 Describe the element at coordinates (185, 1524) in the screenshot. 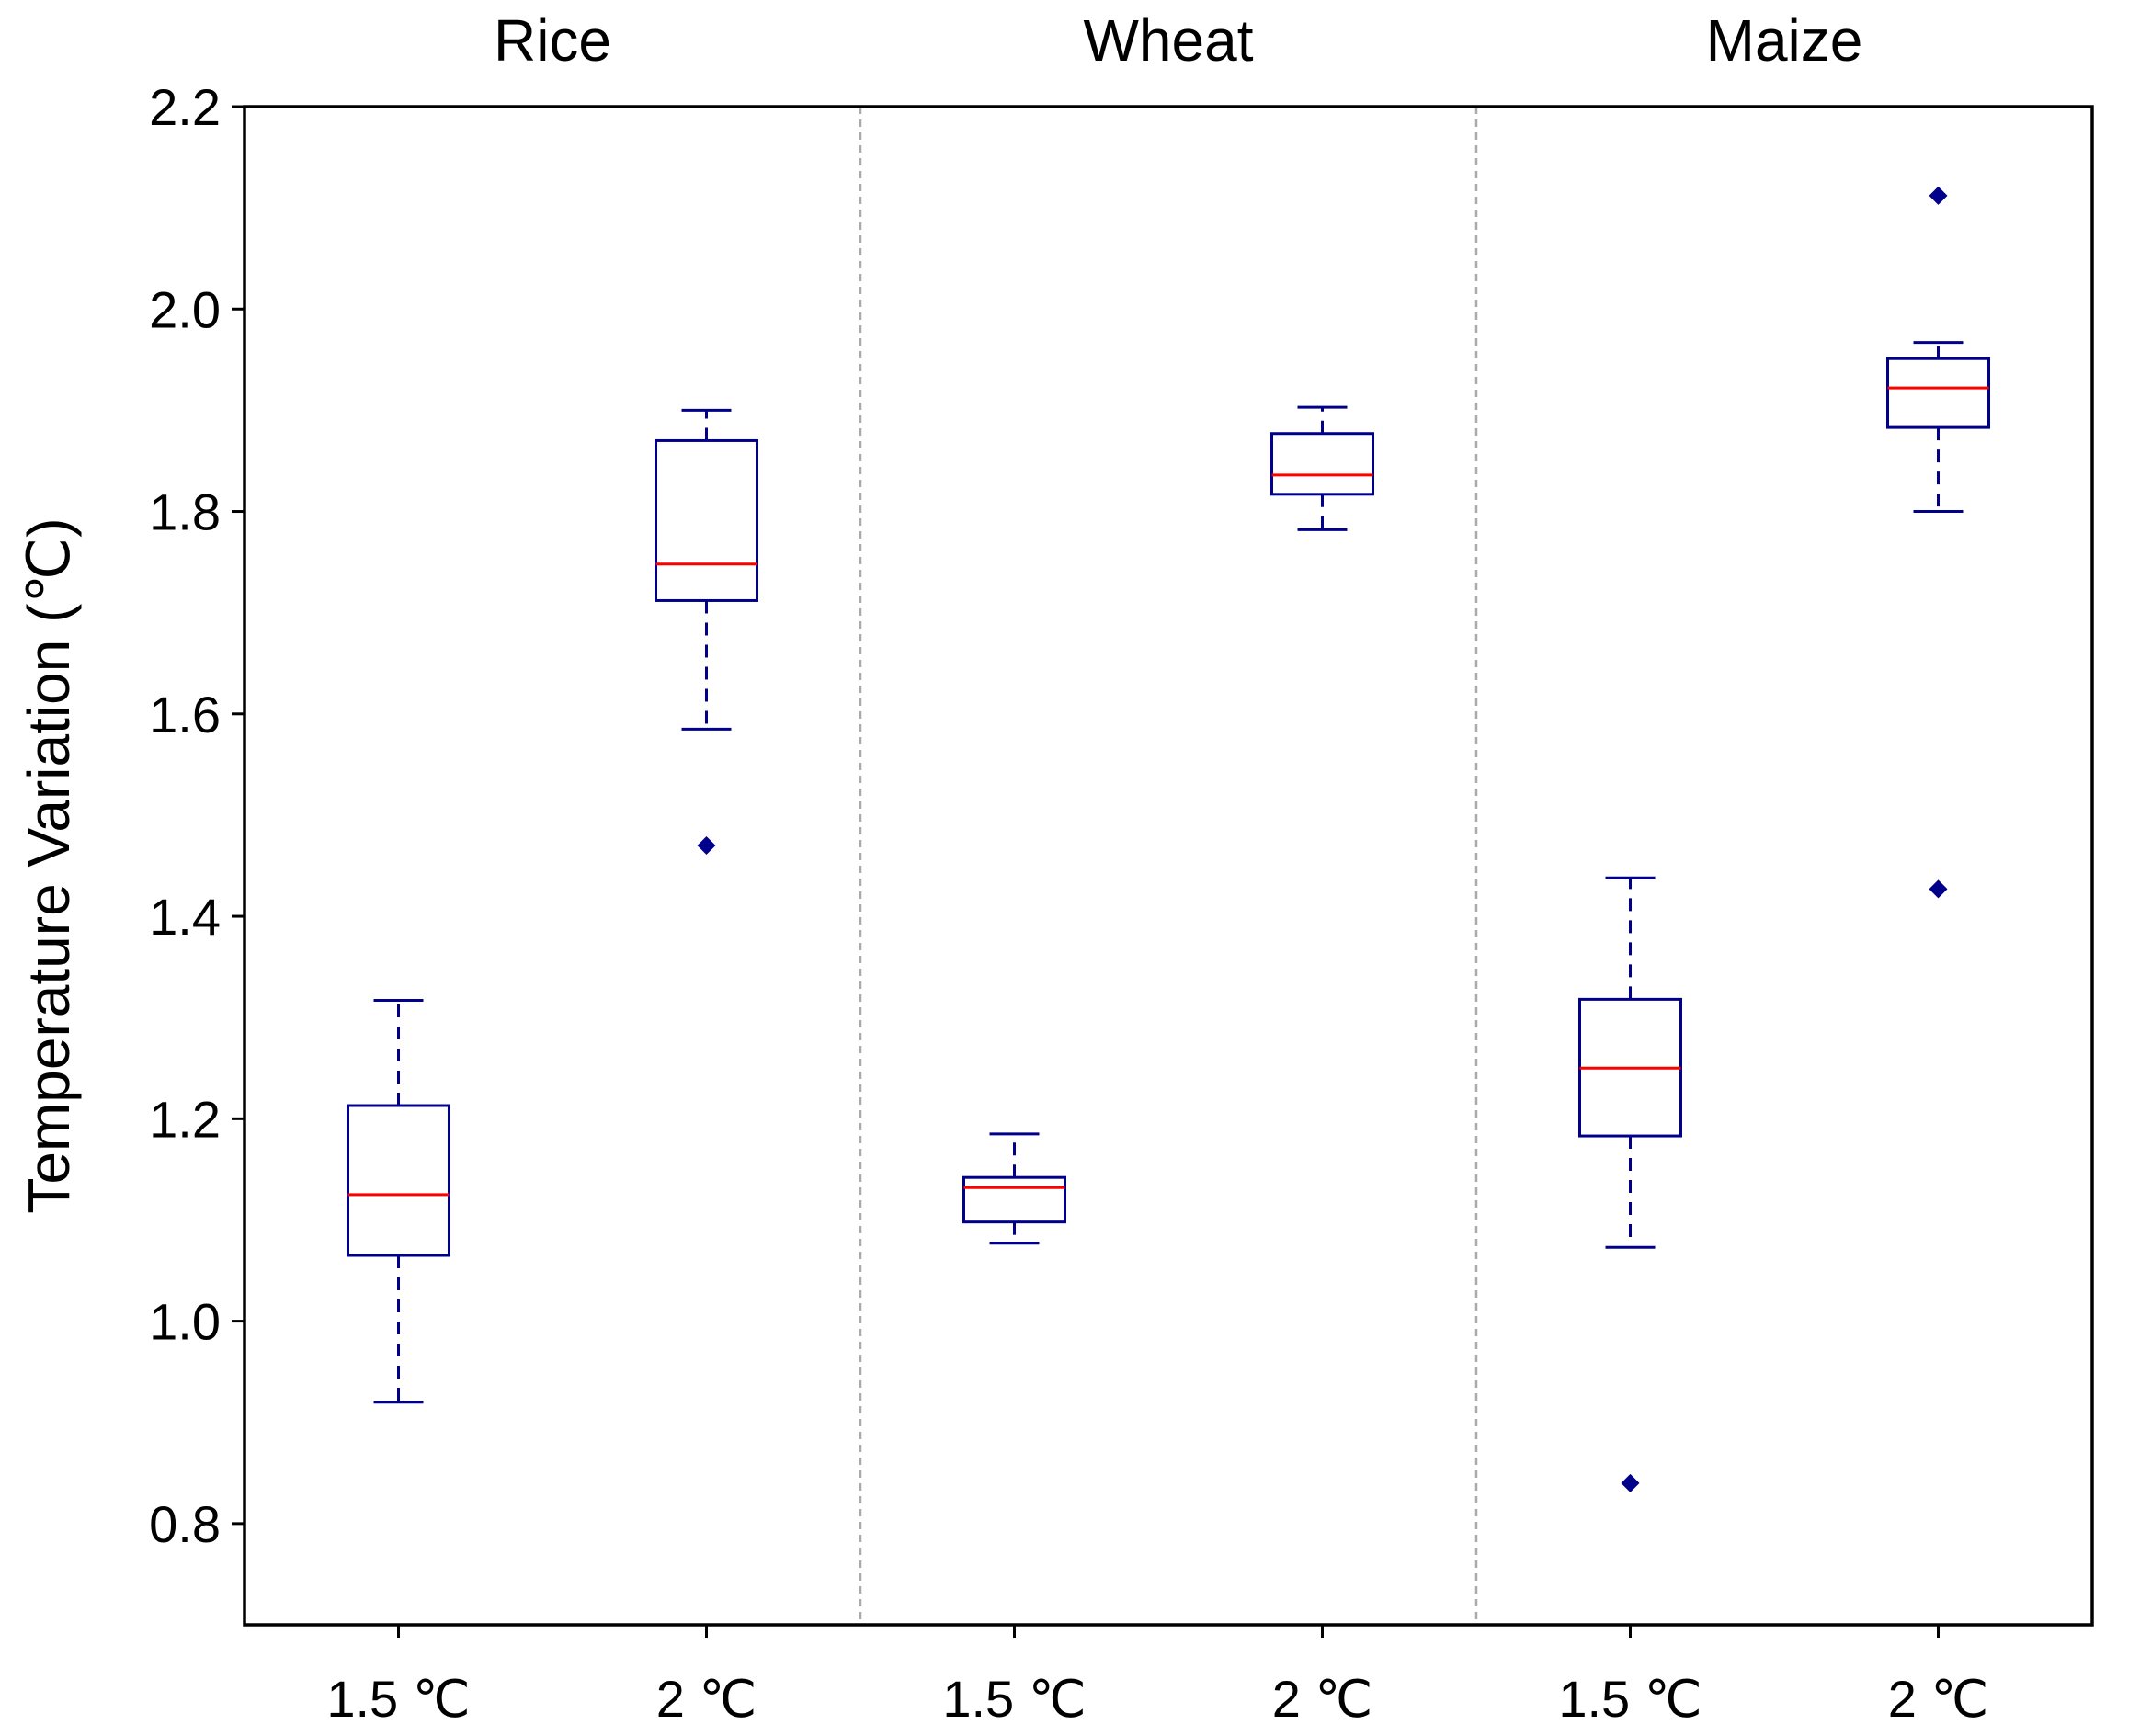

I see `y-tick-label: 0.8` at that location.